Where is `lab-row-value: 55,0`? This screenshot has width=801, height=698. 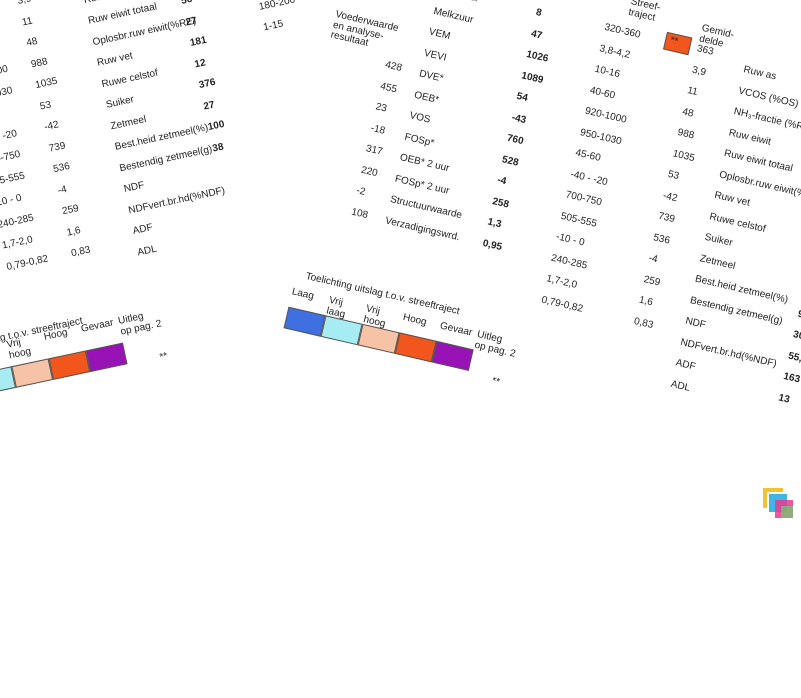
lab-row-value: 55,0 is located at coordinates (794, 358).